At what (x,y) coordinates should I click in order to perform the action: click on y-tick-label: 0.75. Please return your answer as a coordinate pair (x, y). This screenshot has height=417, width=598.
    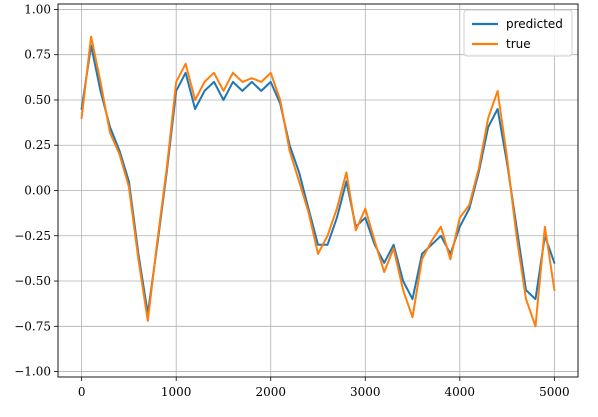
    Looking at the image, I should click on (37, 55).